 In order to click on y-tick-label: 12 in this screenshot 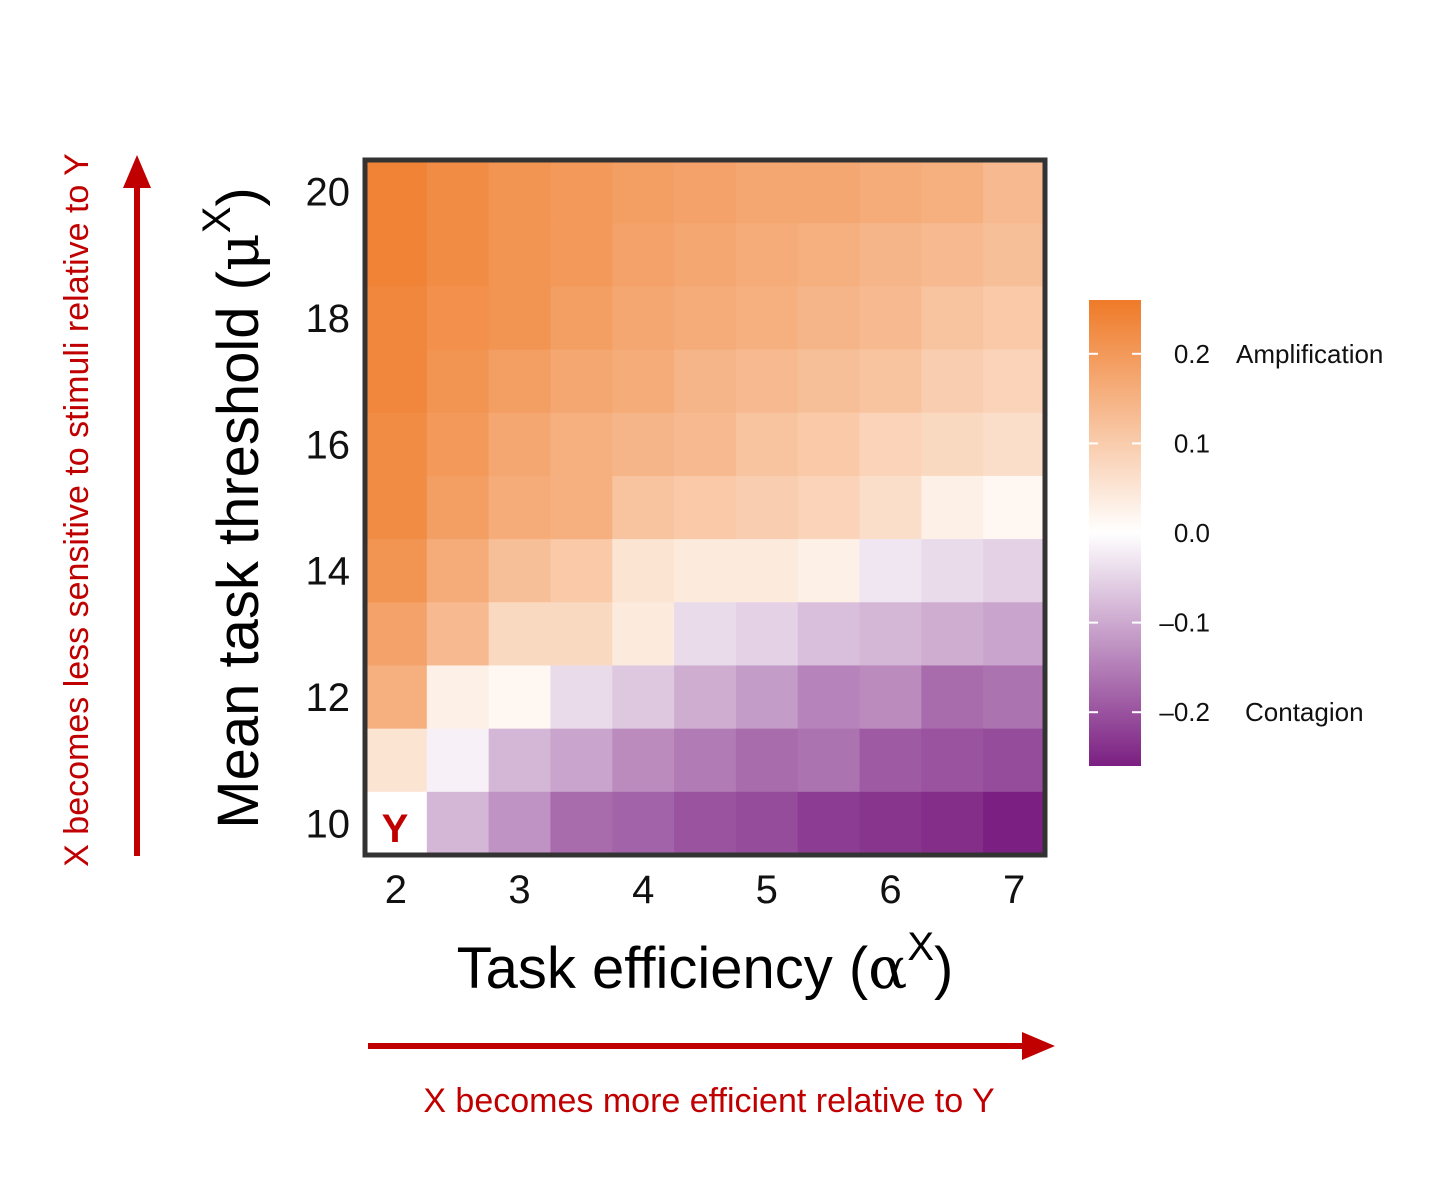, I will do `click(328, 698)`.